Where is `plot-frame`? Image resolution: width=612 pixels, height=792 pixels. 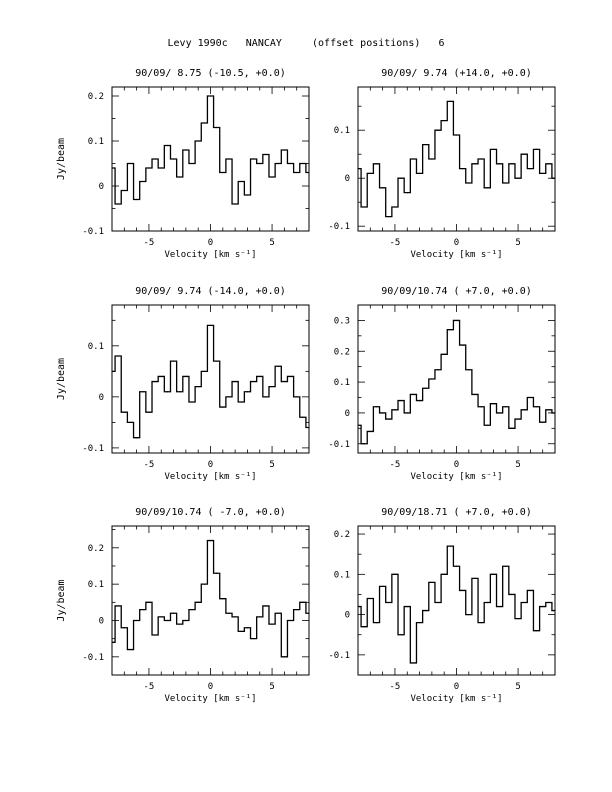 plot-frame is located at coordinates (456, 379).